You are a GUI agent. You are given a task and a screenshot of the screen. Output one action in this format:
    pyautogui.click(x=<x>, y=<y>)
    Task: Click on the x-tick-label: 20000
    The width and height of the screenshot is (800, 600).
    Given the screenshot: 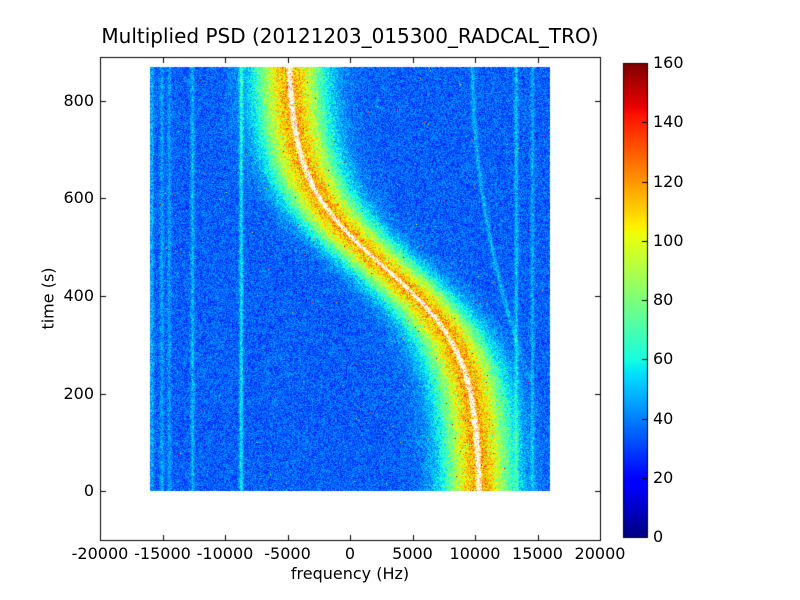 What is the action you would take?
    pyautogui.click(x=600, y=553)
    